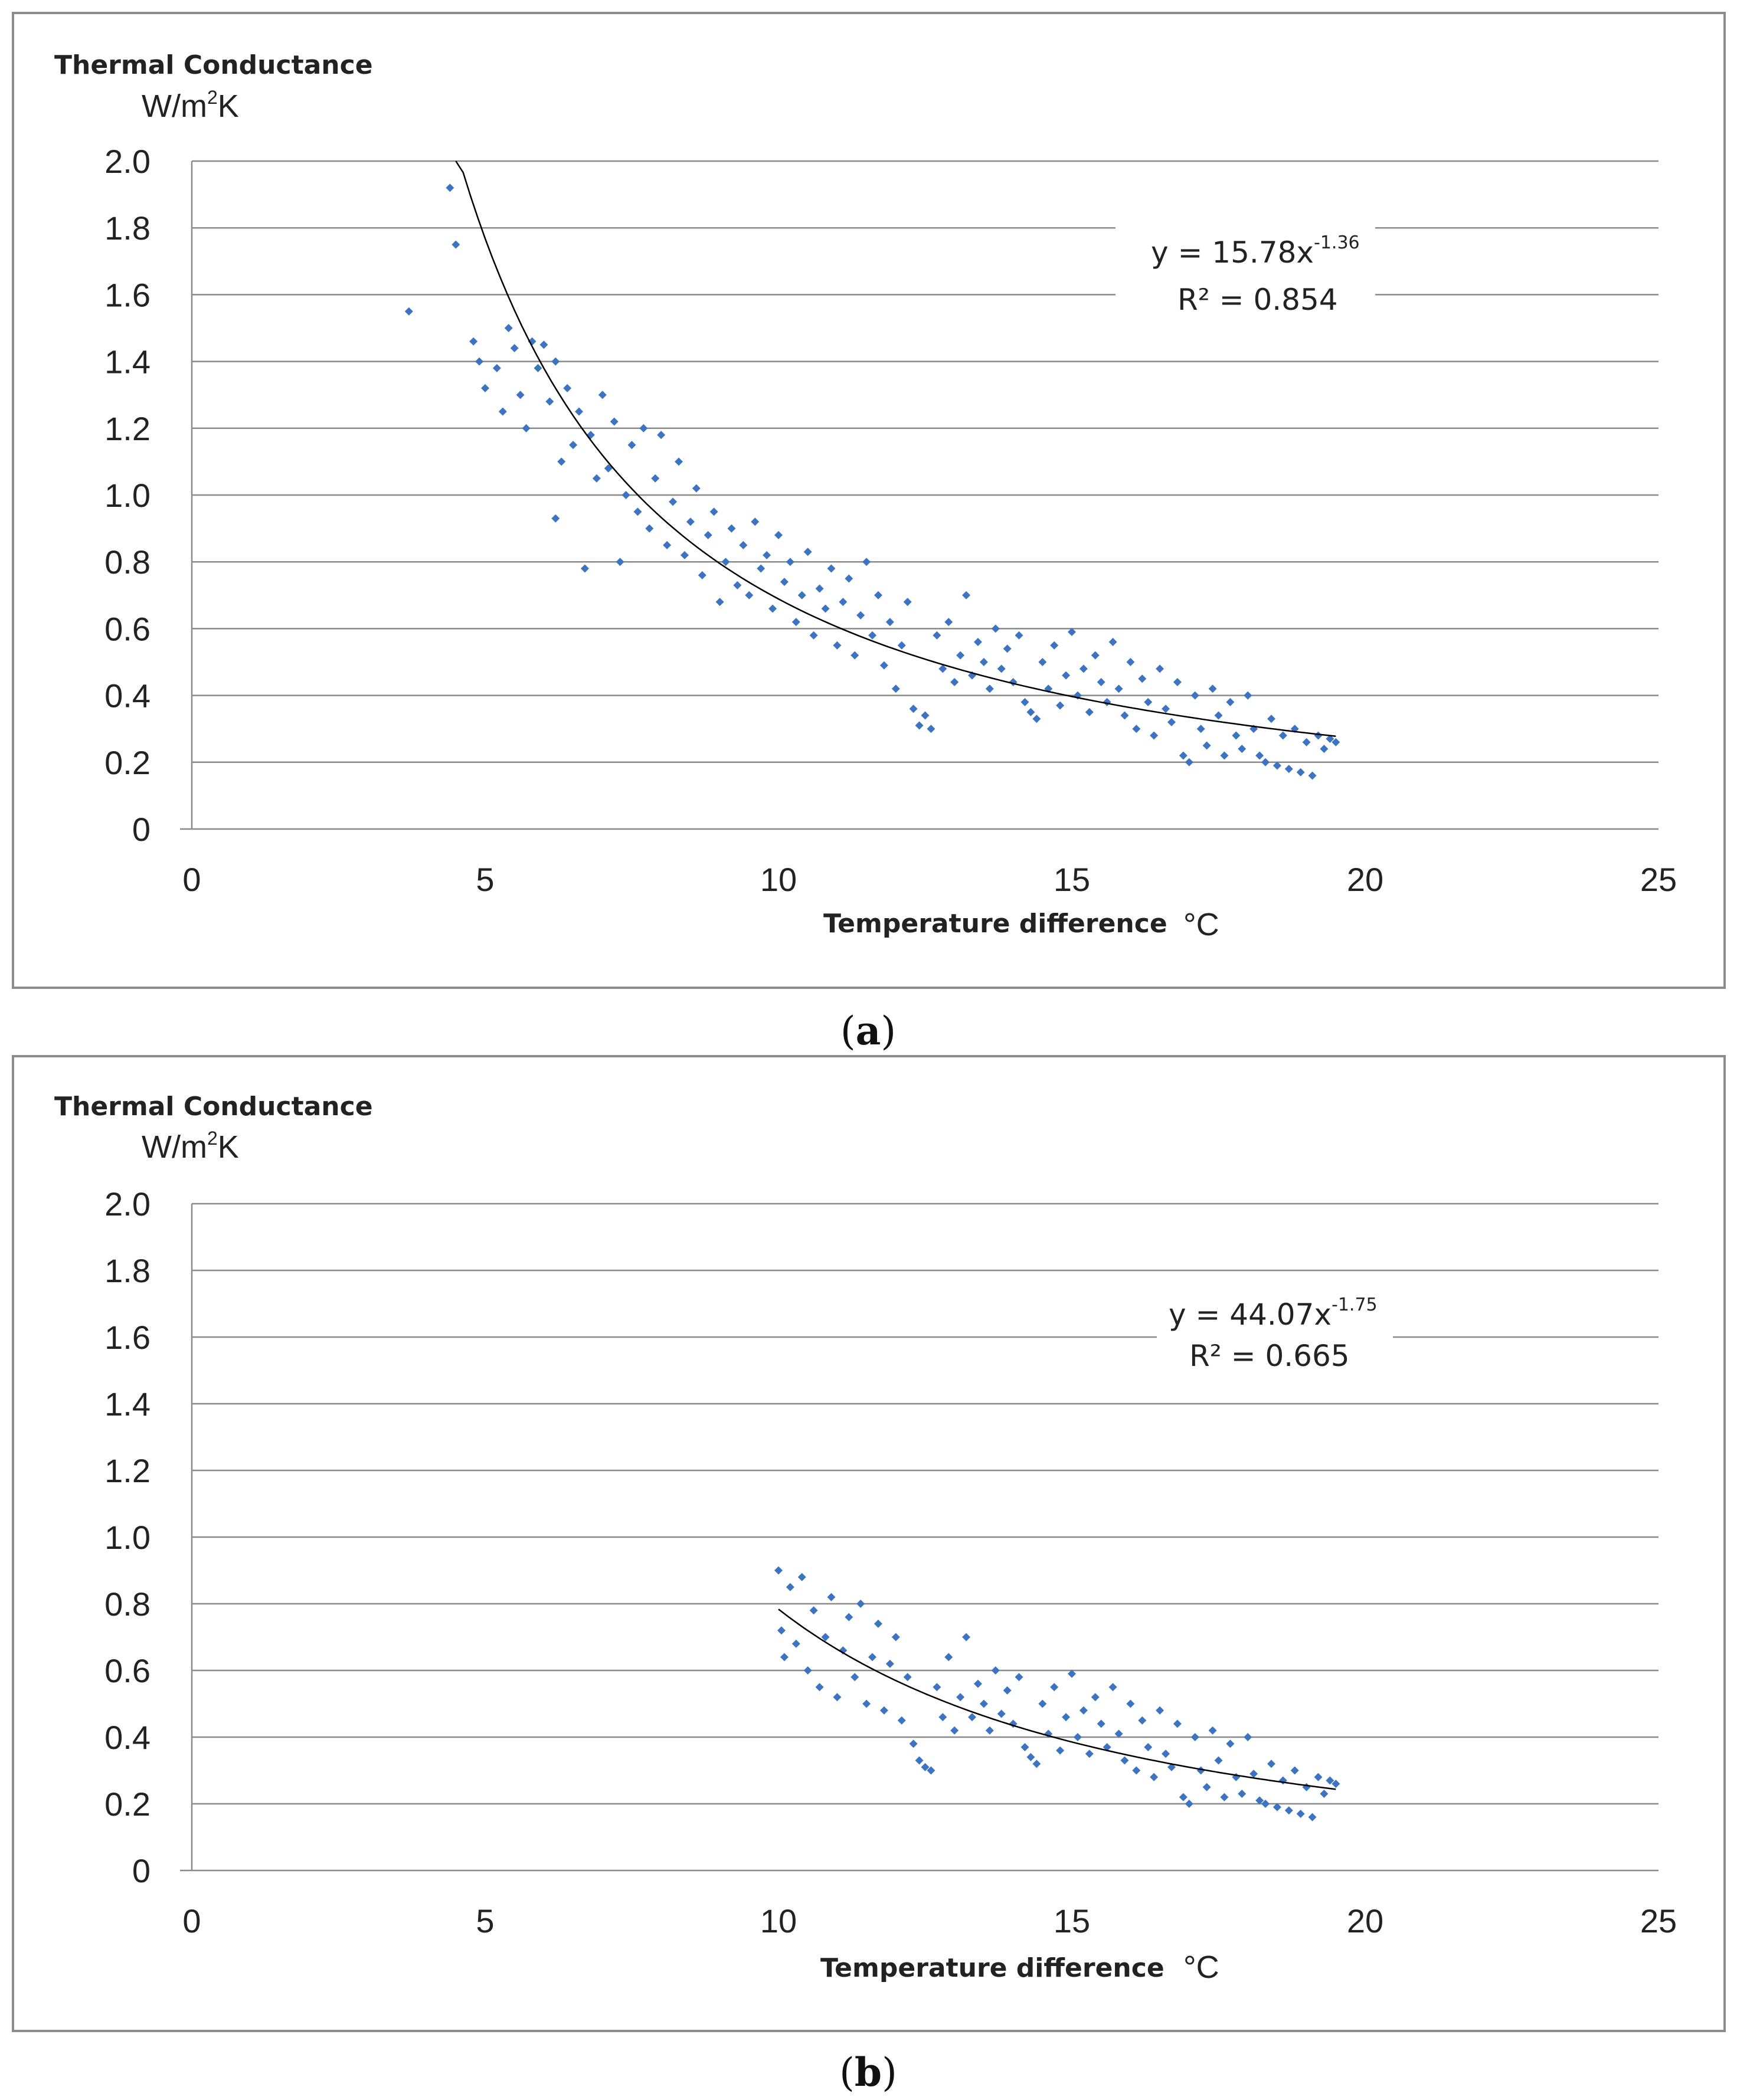 Image resolution: width=1737 pixels, height=2100 pixels. I want to click on y-tick-label: 1.6, so click(128, 294).